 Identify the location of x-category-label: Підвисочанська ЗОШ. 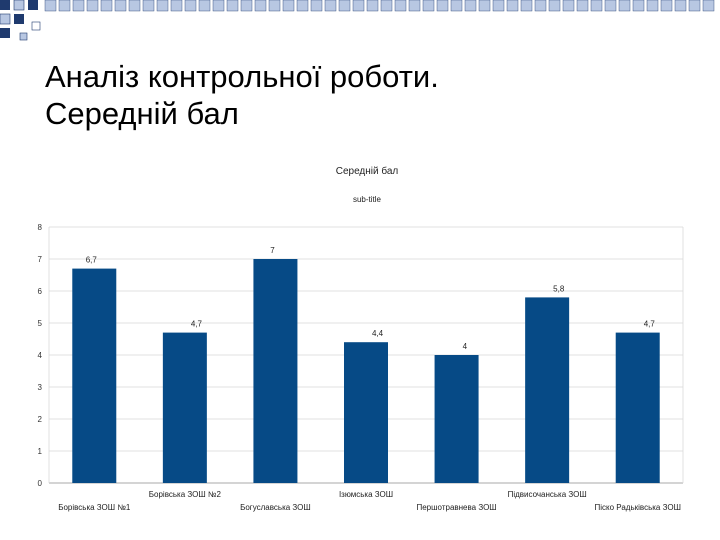
(547, 494).